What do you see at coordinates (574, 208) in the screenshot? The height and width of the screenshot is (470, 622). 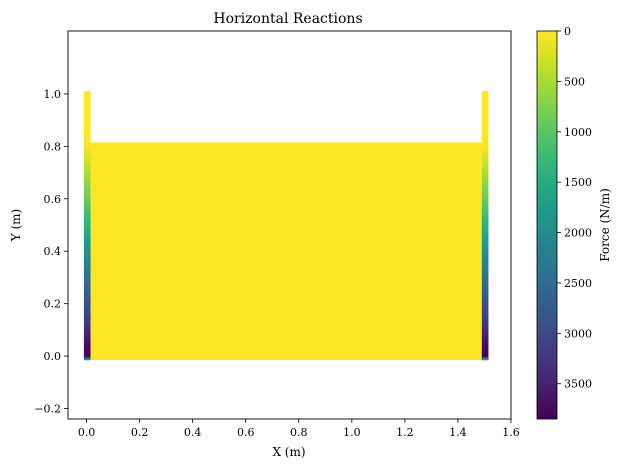 I see `colorbar-axis: 0 500 1000 1500 2000 2500 3000 3500` at bounding box center [574, 208].